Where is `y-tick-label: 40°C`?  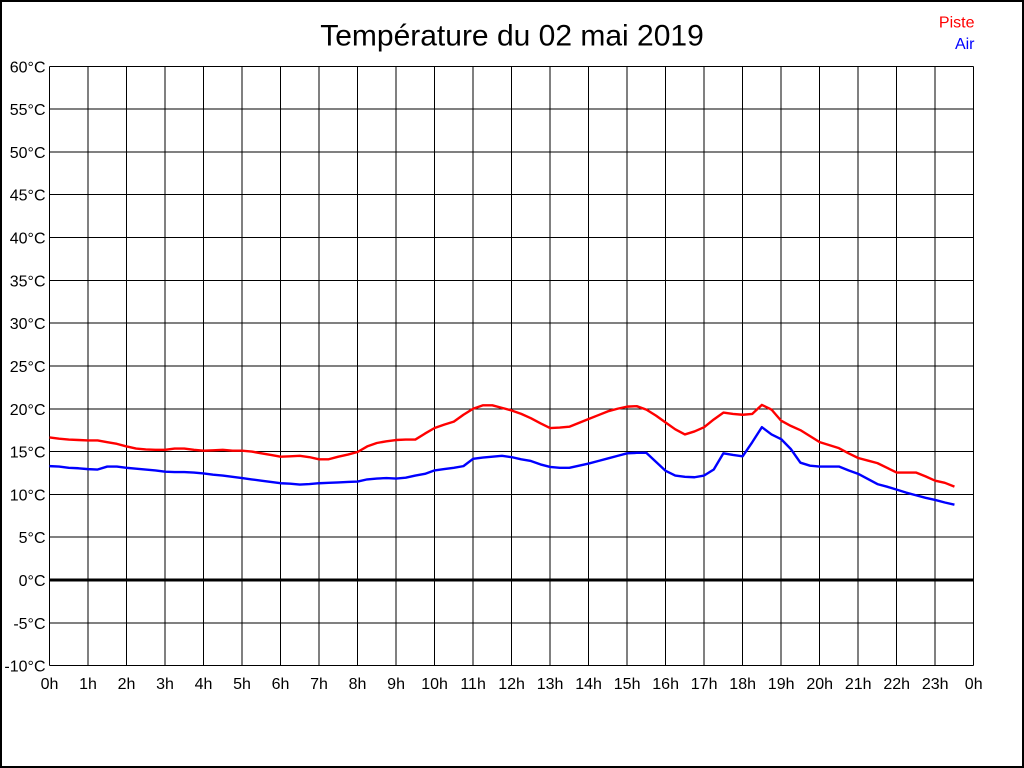 y-tick-label: 40°C is located at coordinates (28, 239).